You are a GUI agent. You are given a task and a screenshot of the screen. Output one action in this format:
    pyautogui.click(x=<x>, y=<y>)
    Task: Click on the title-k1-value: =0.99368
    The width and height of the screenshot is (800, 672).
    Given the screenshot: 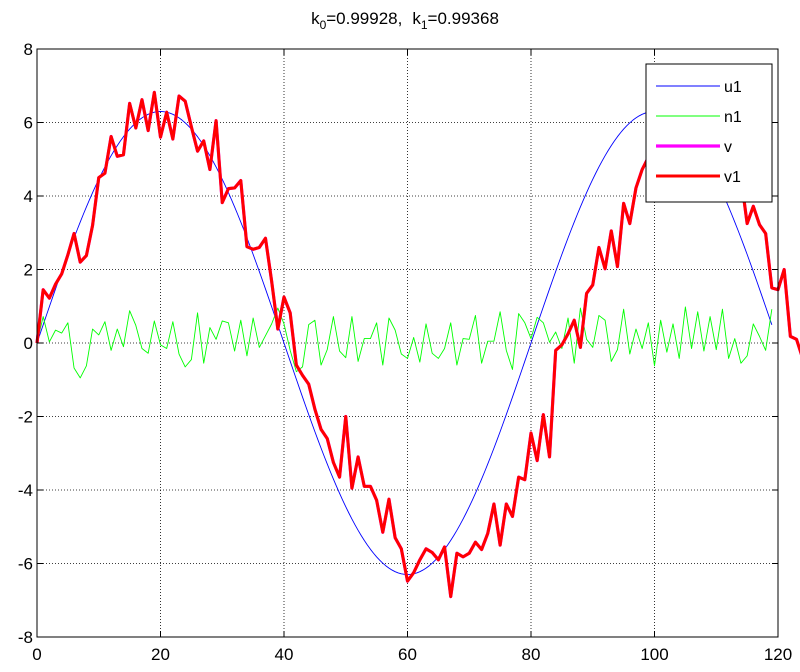 What is the action you would take?
    pyautogui.click(x=463, y=18)
    